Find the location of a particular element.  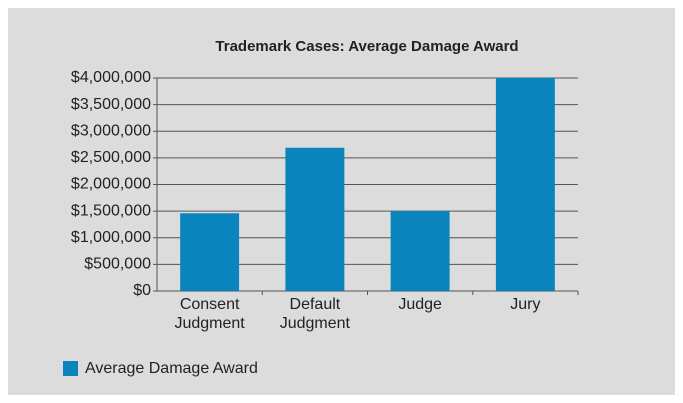

x-tick-label: Jury is located at coordinates (525, 304).